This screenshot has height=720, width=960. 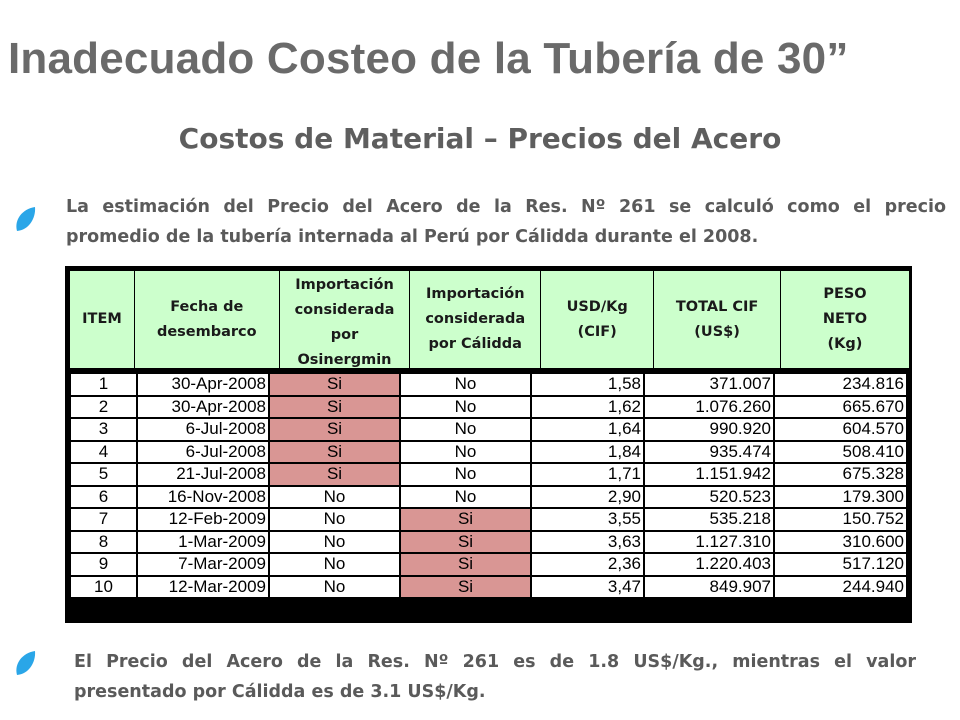 What do you see at coordinates (203, 519) in the screenshot?
I see `cell-fecha: 12-Feb-2009` at bounding box center [203, 519].